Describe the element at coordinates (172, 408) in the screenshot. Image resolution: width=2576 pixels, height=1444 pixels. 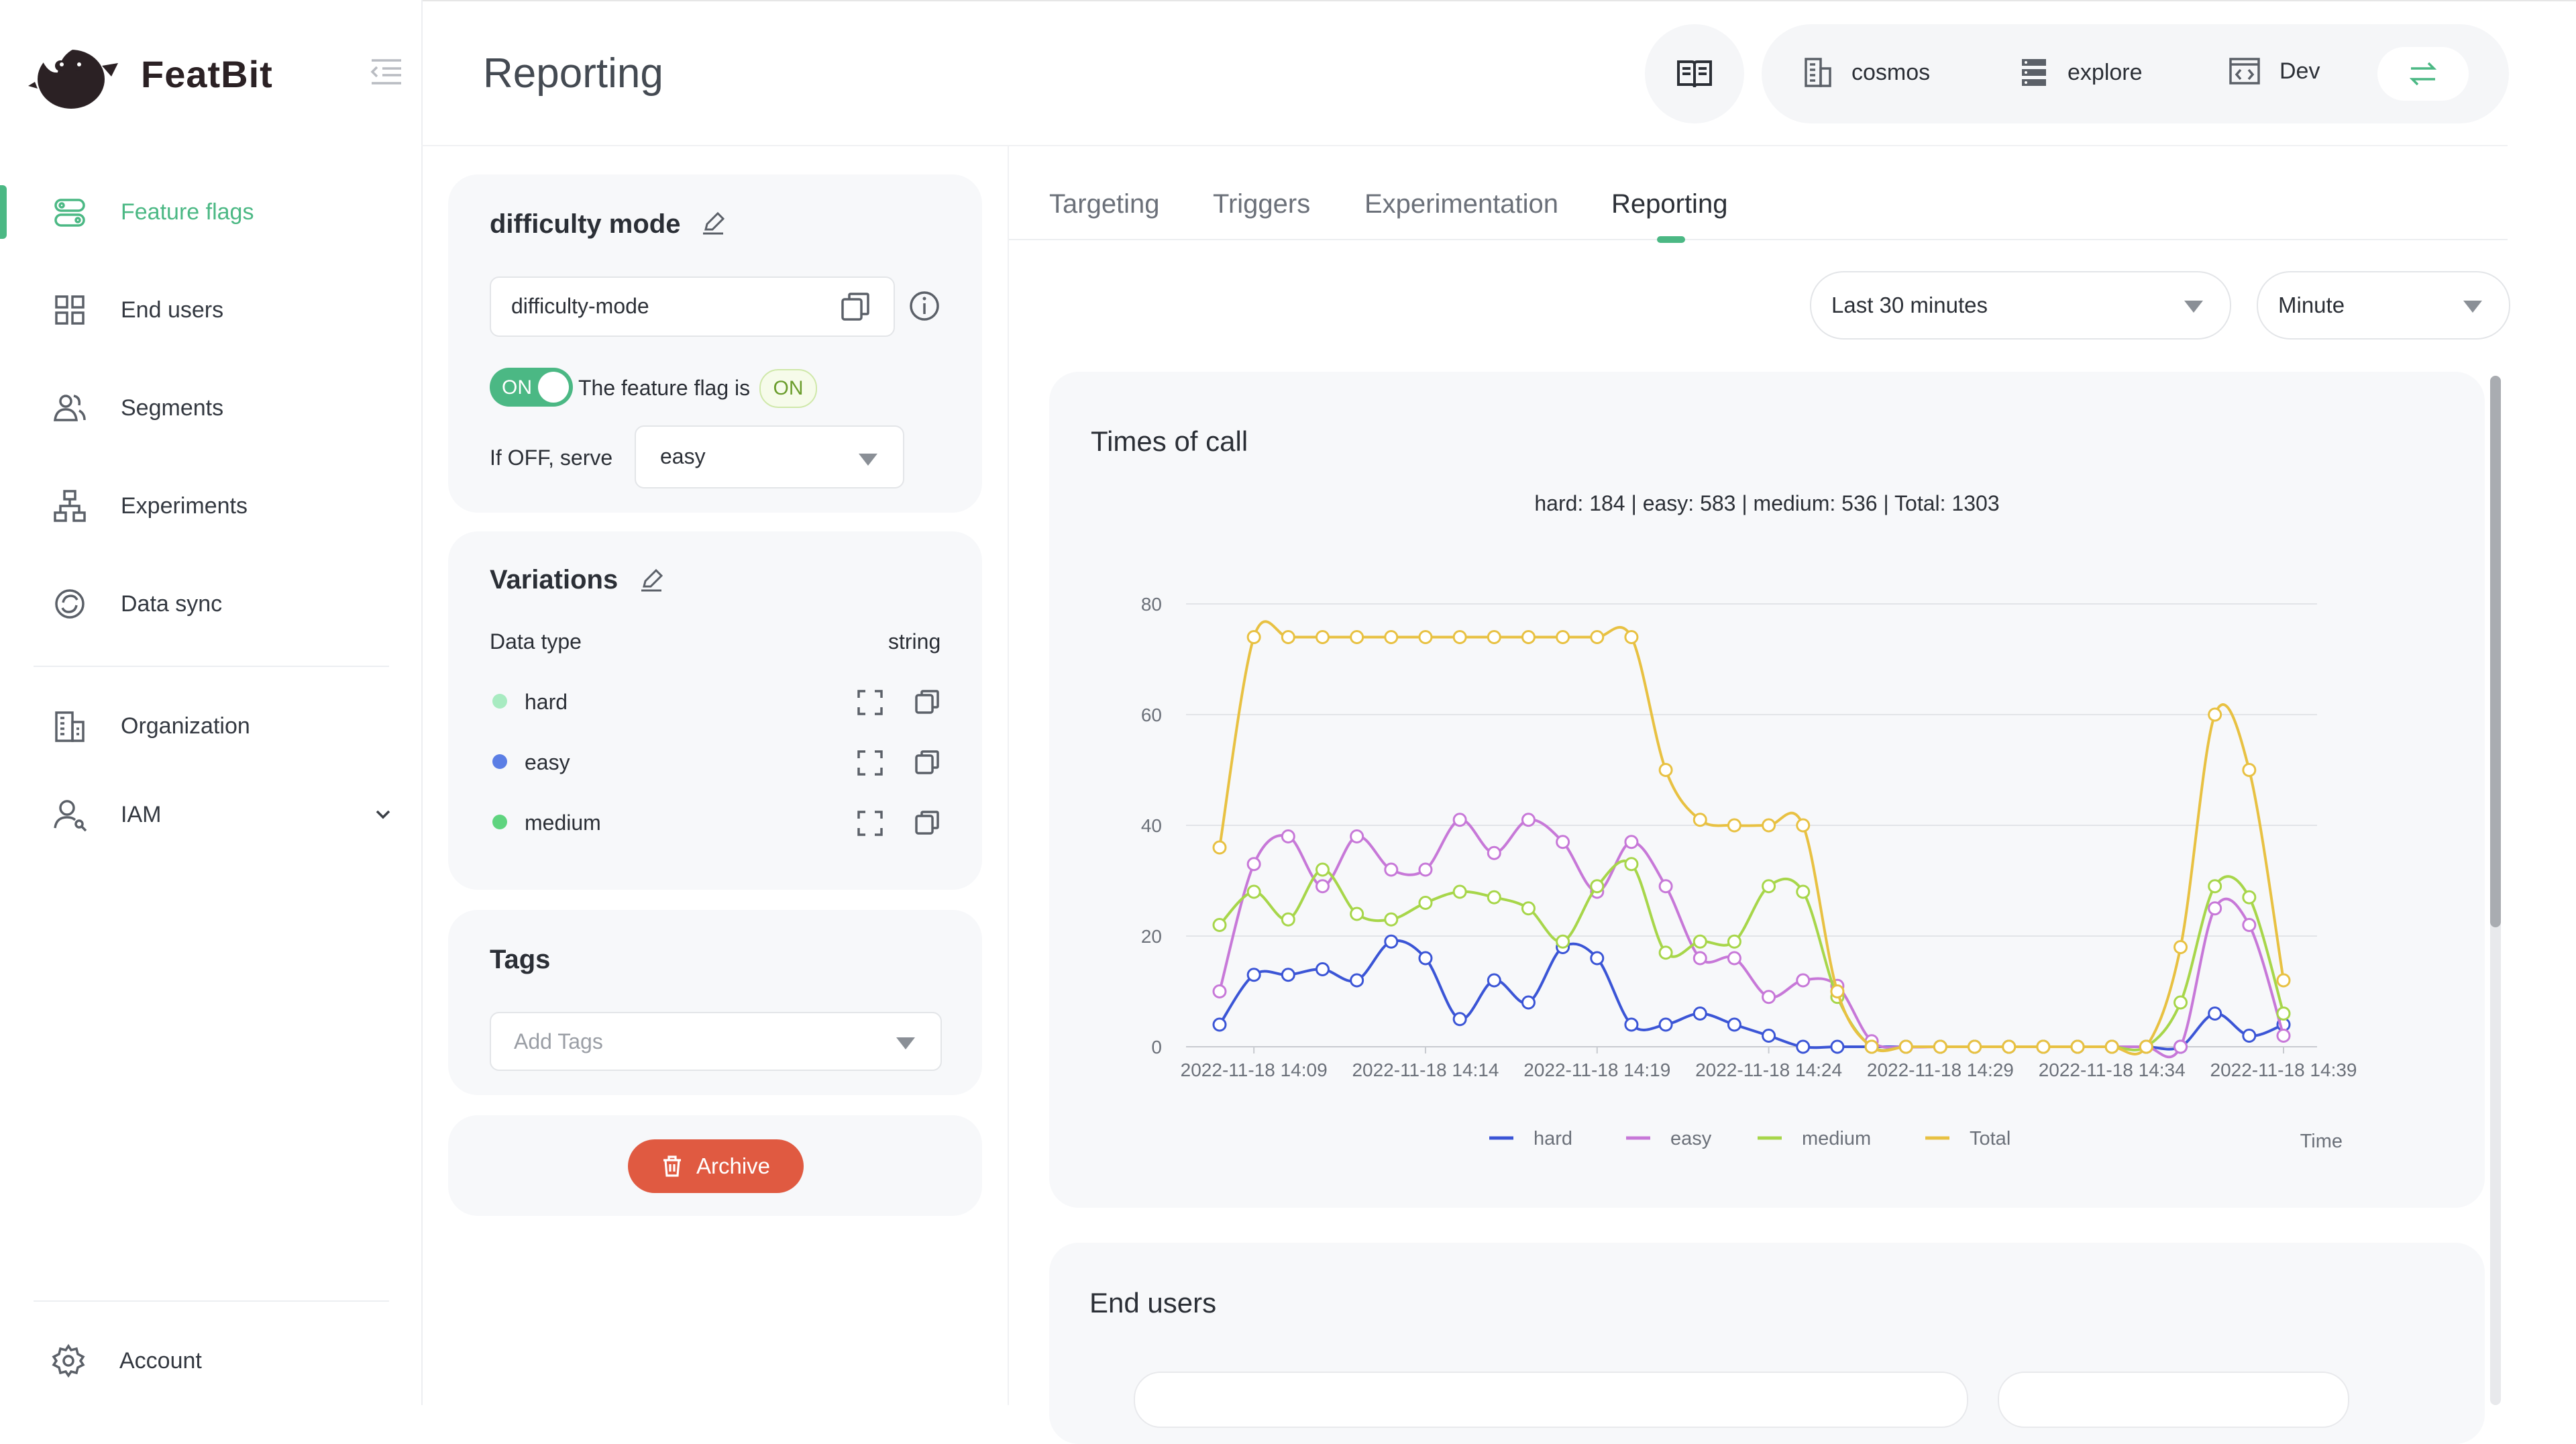
I see `sidebar-item-label: Segments` at that location.